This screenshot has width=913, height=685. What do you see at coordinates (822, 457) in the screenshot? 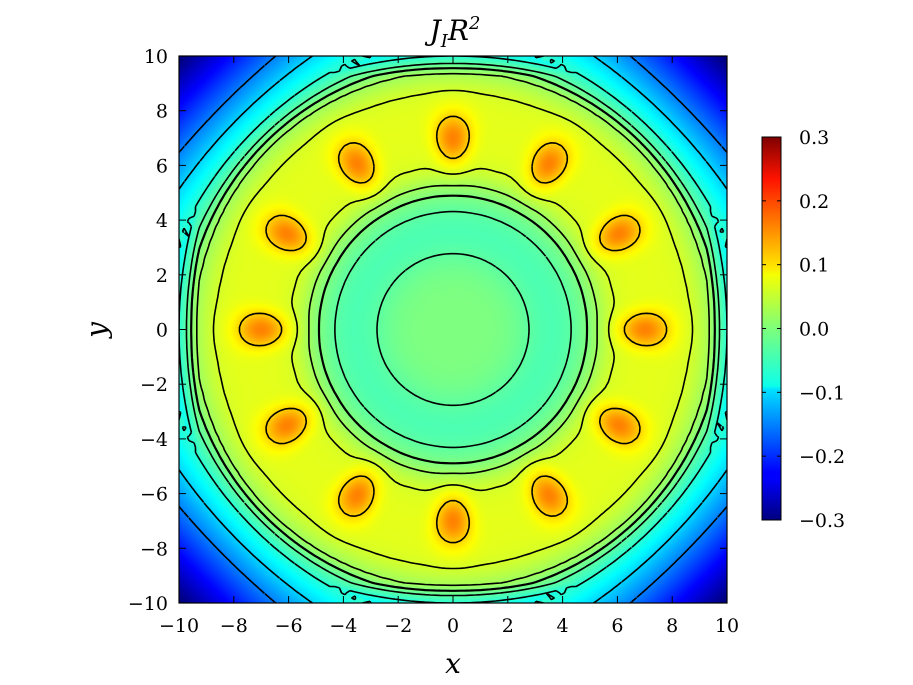
I see `colorbar-tick-label: −0.2` at bounding box center [822, 457].